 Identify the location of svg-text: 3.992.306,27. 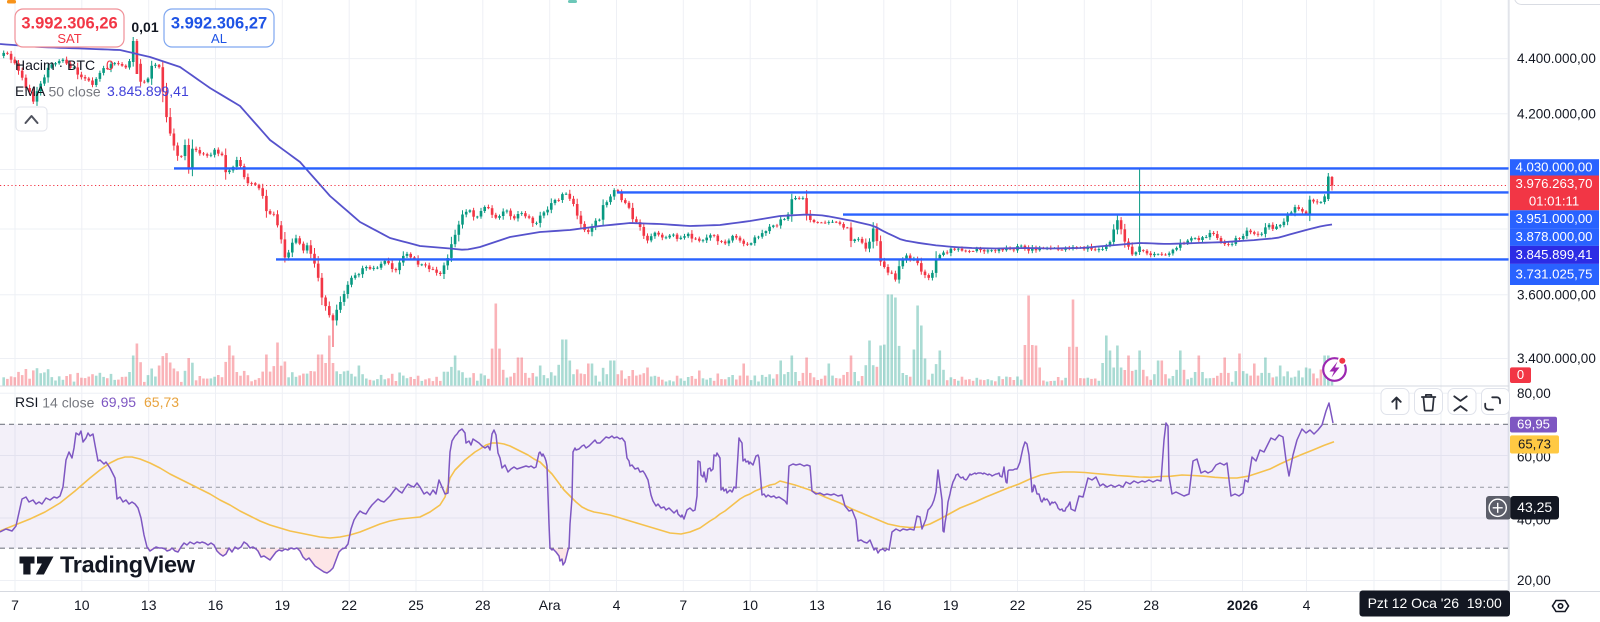
(219, 23).